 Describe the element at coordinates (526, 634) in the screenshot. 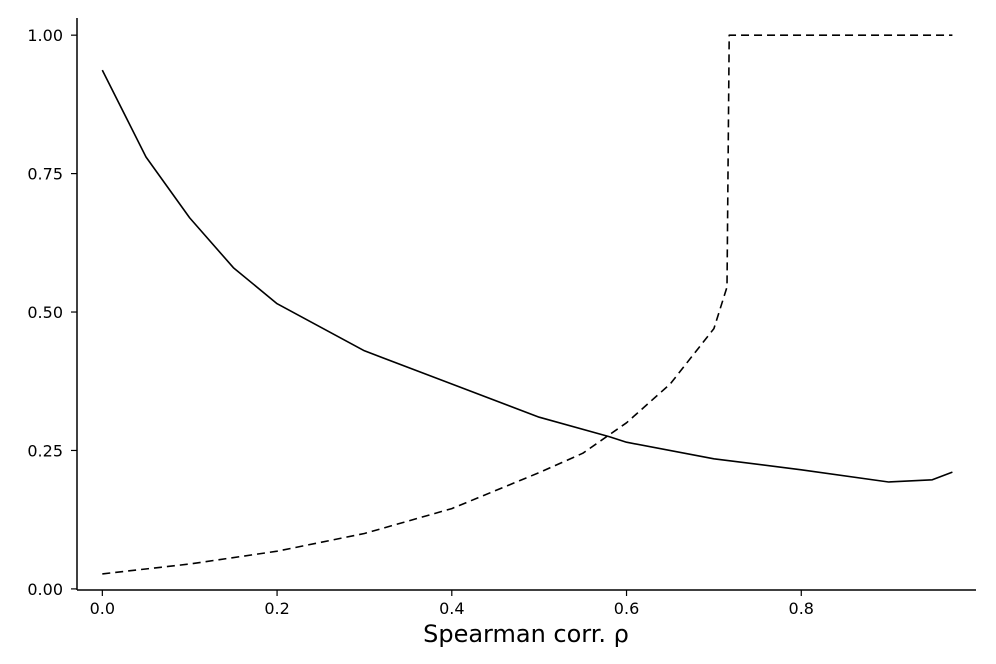

I see `x-axis-label: Spearman corr. ρ` at that location.